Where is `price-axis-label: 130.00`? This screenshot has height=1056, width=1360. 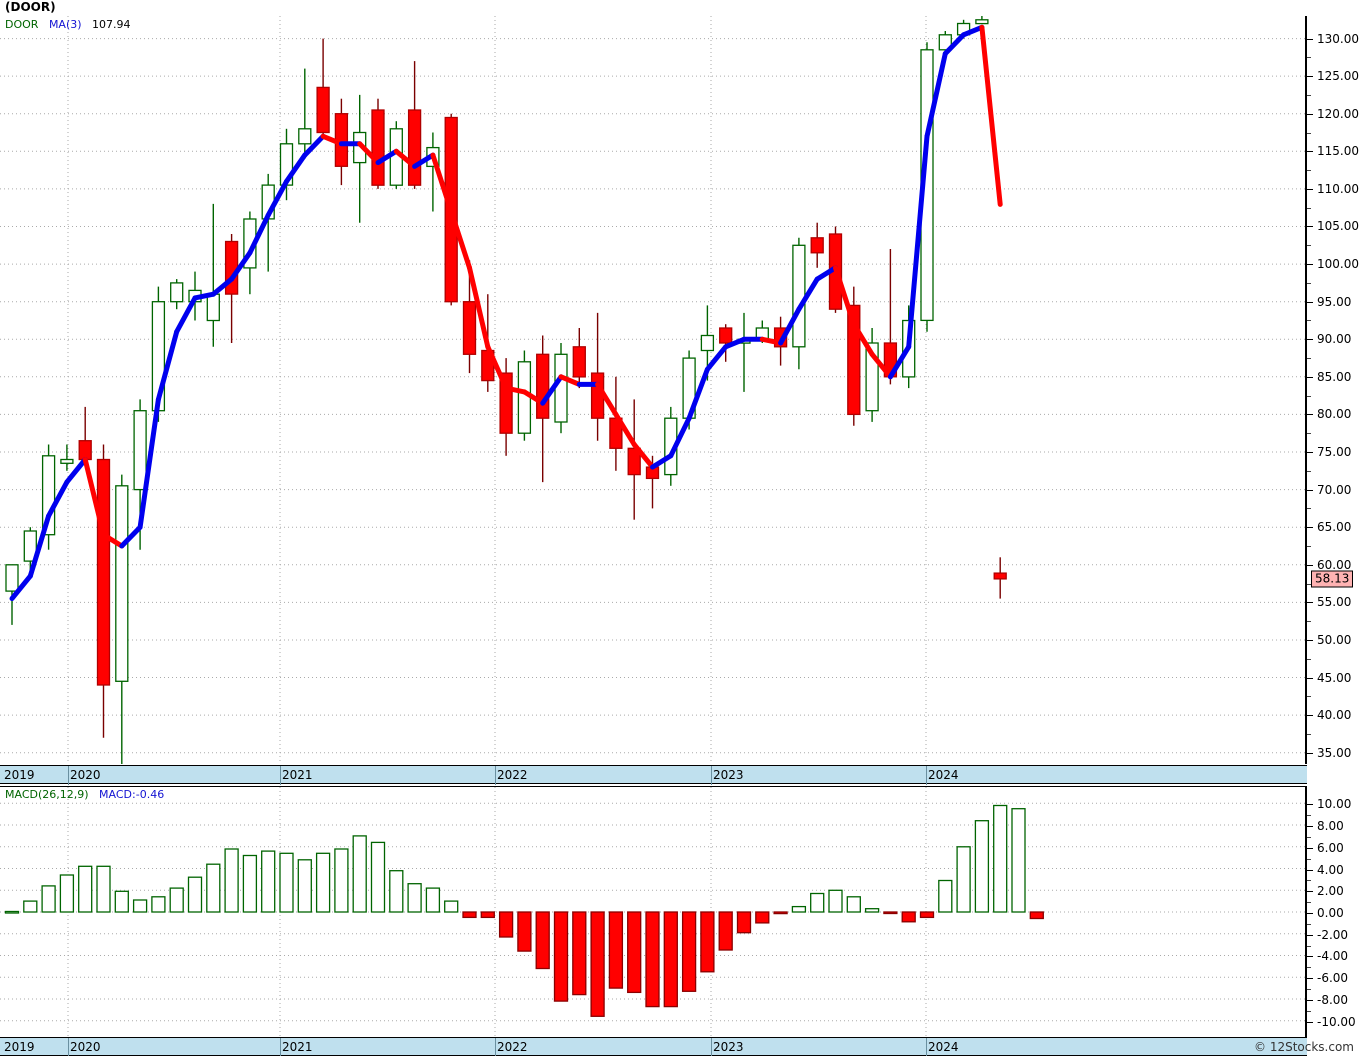 price-axis-label: 130.00 is located at coordinates (1338, 38).